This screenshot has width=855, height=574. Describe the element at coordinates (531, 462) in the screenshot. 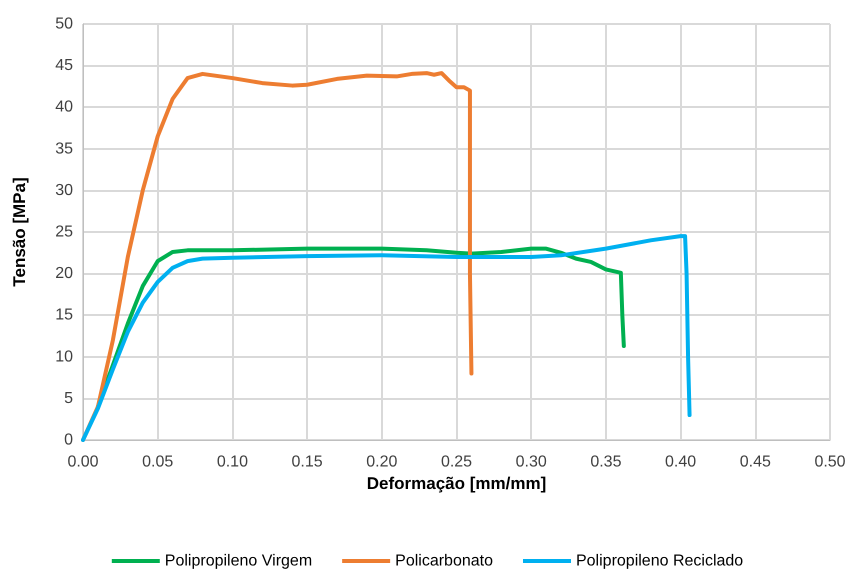

I see `x-tick-label: 0.30` at that location.